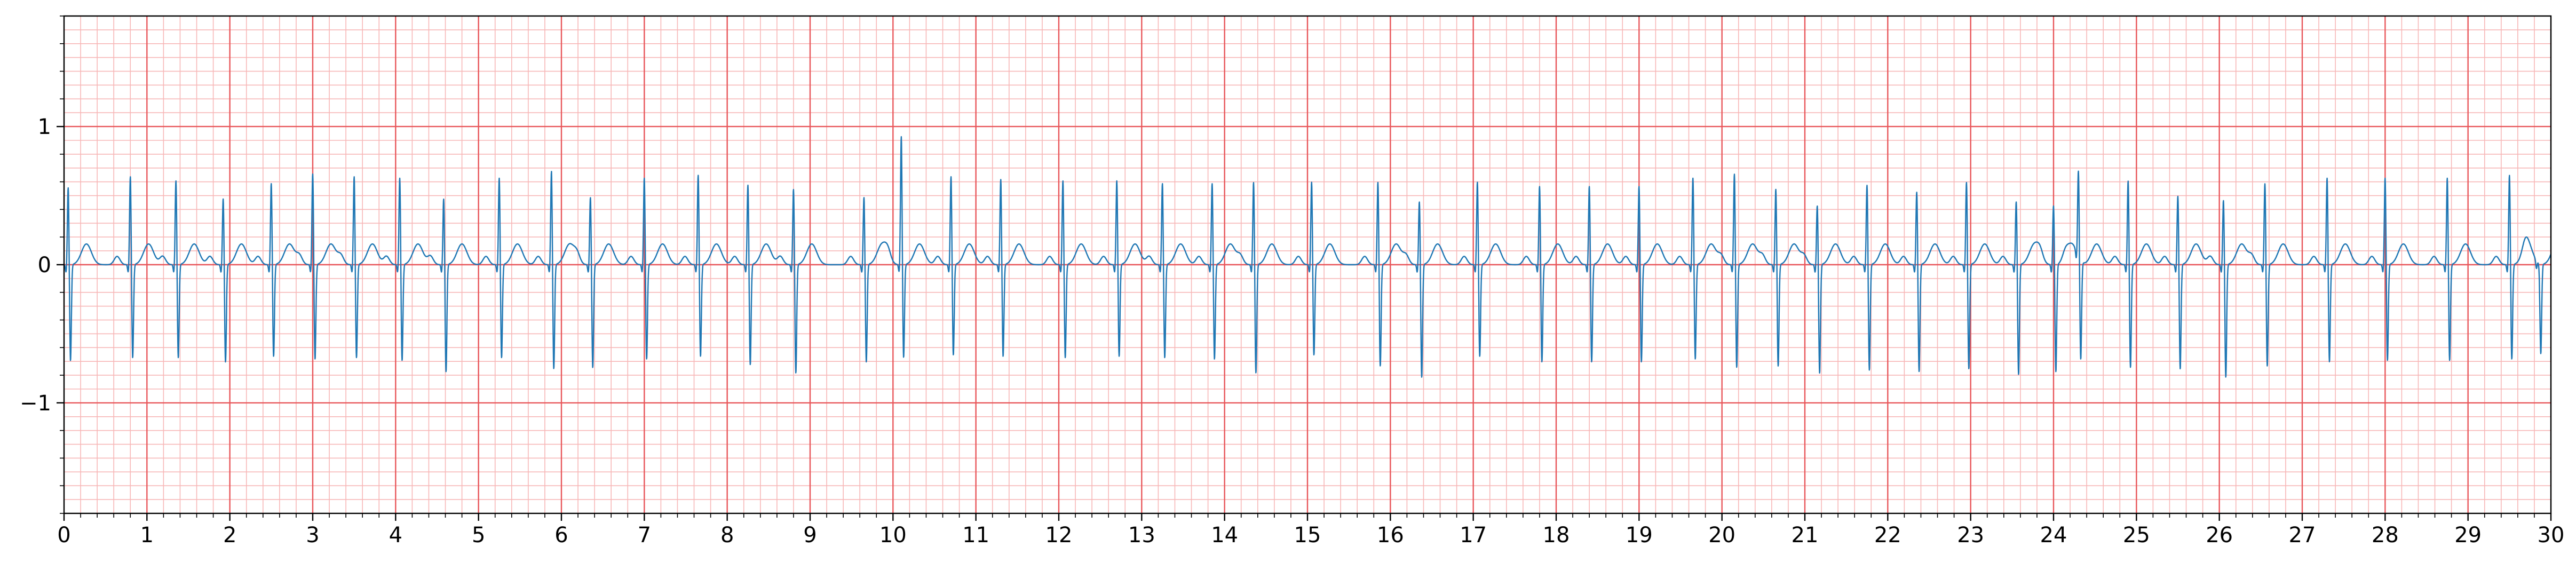  Describe the element at coordinates (395, 535) in the screenshot. I see `x-tick-label: 4` at that location.